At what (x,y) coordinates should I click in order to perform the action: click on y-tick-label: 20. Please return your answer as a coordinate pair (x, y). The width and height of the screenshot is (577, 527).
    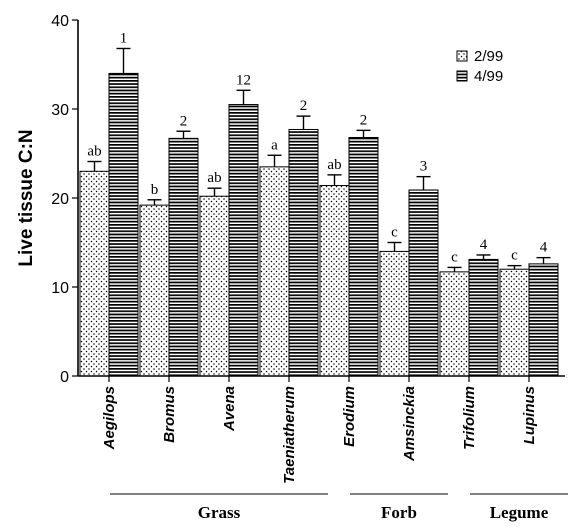
    Looking at the image, I should click on (60, 199).